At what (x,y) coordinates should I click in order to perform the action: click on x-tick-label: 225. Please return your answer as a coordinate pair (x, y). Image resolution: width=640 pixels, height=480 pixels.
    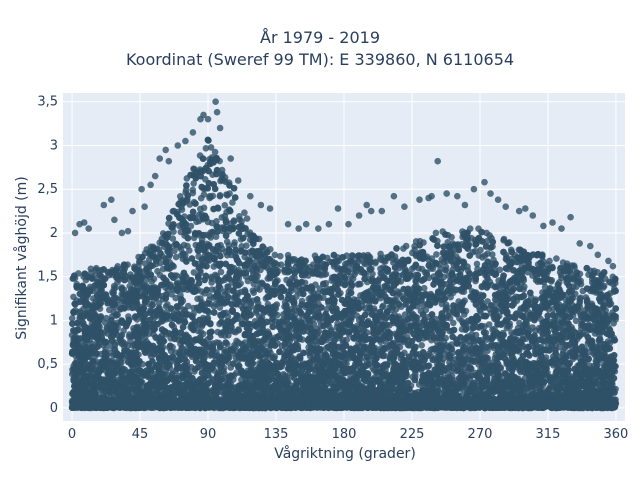
    Looking at the image, I should click on (412, 434).